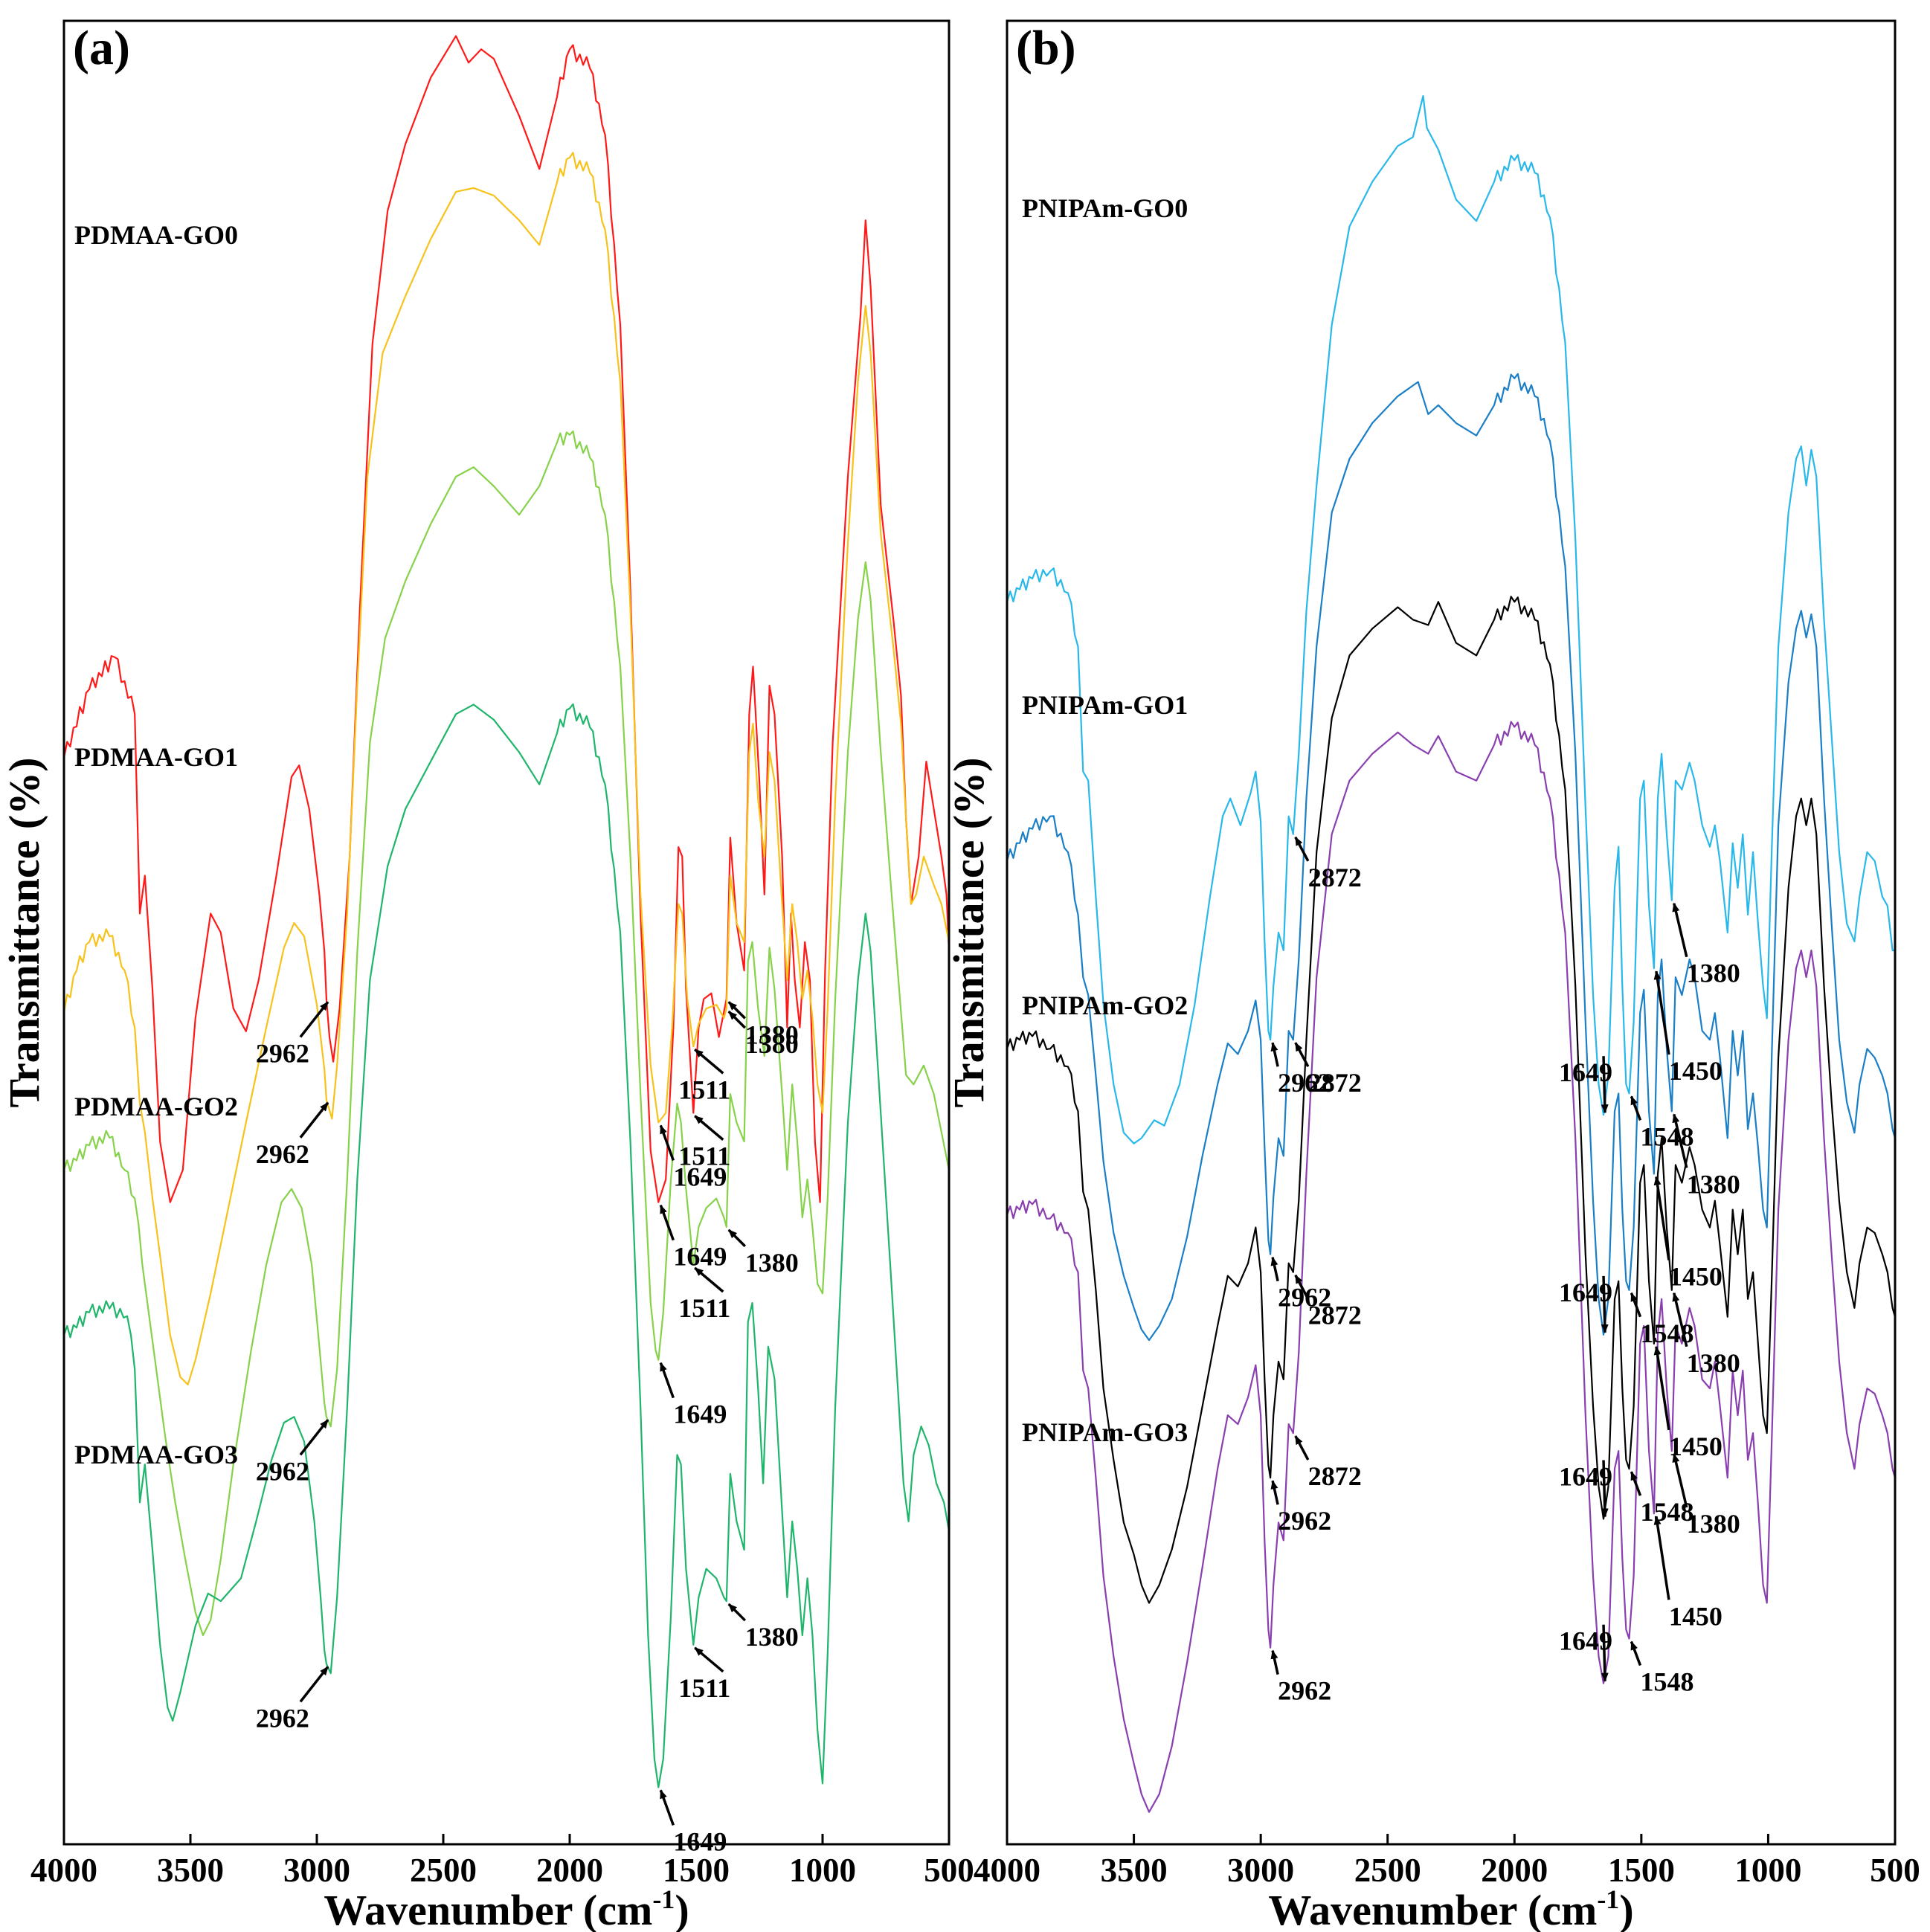 Image resolution: width=1930 pixels, height=1932 pixels. I want to click on annotation-label: 1548, so click(1666, 1682).